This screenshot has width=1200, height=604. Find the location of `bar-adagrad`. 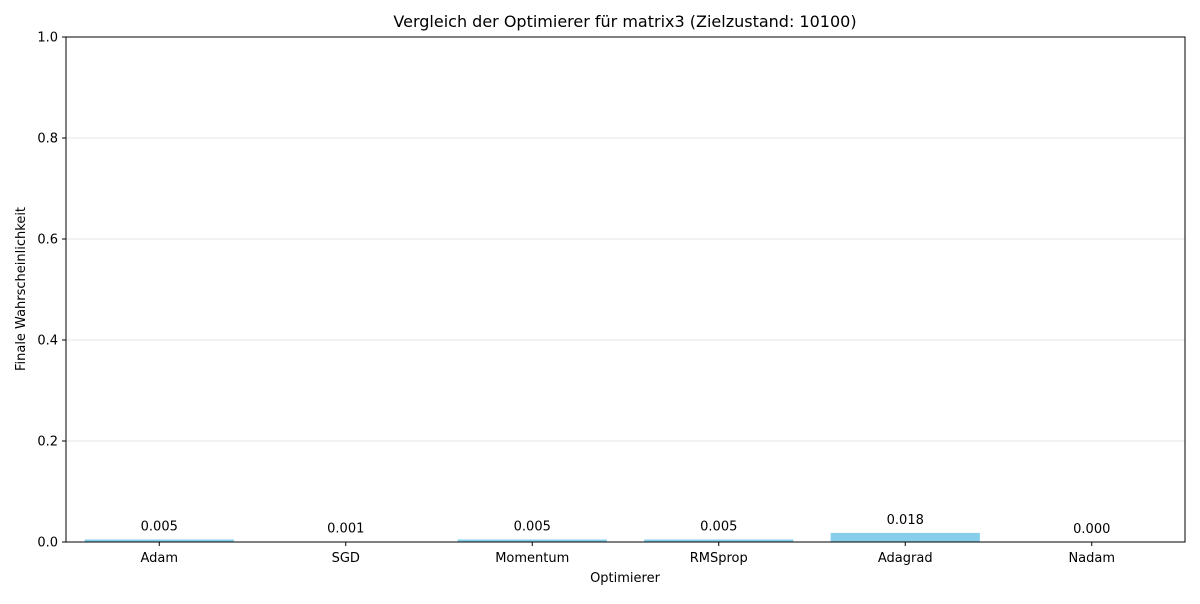

bar-adagrad is located at coordinates (905, 537).